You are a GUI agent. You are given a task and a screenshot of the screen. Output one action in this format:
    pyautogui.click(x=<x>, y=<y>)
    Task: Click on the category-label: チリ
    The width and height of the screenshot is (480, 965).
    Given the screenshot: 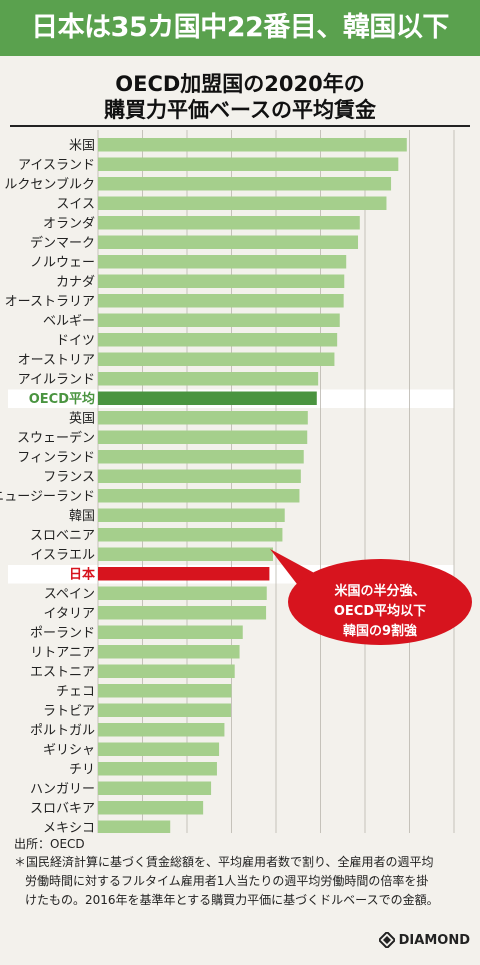 What is the action you would take?
    pyautogui.click(x=82, y=769)
    